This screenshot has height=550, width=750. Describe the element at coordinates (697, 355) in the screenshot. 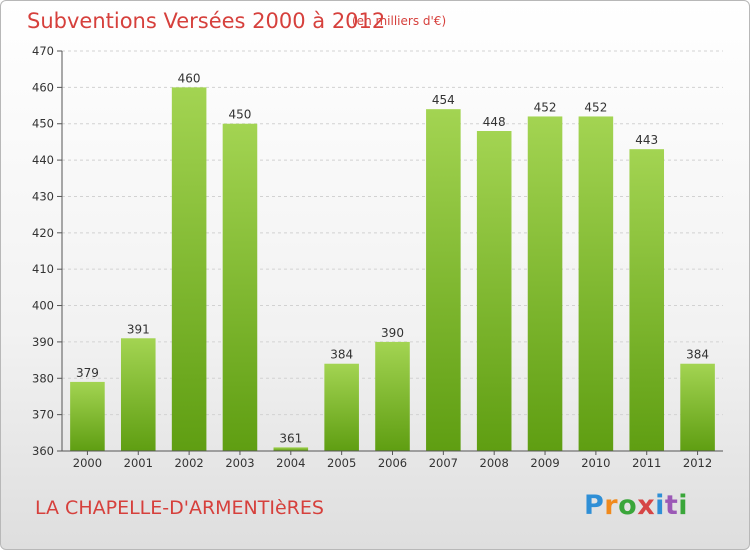

I see `value-label-2012: 384` at that location.